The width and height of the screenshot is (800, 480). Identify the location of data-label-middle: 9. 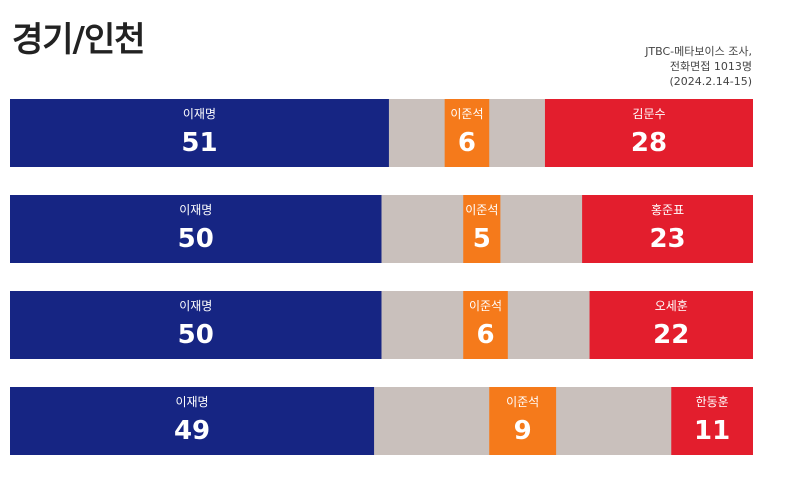
(523, 431).